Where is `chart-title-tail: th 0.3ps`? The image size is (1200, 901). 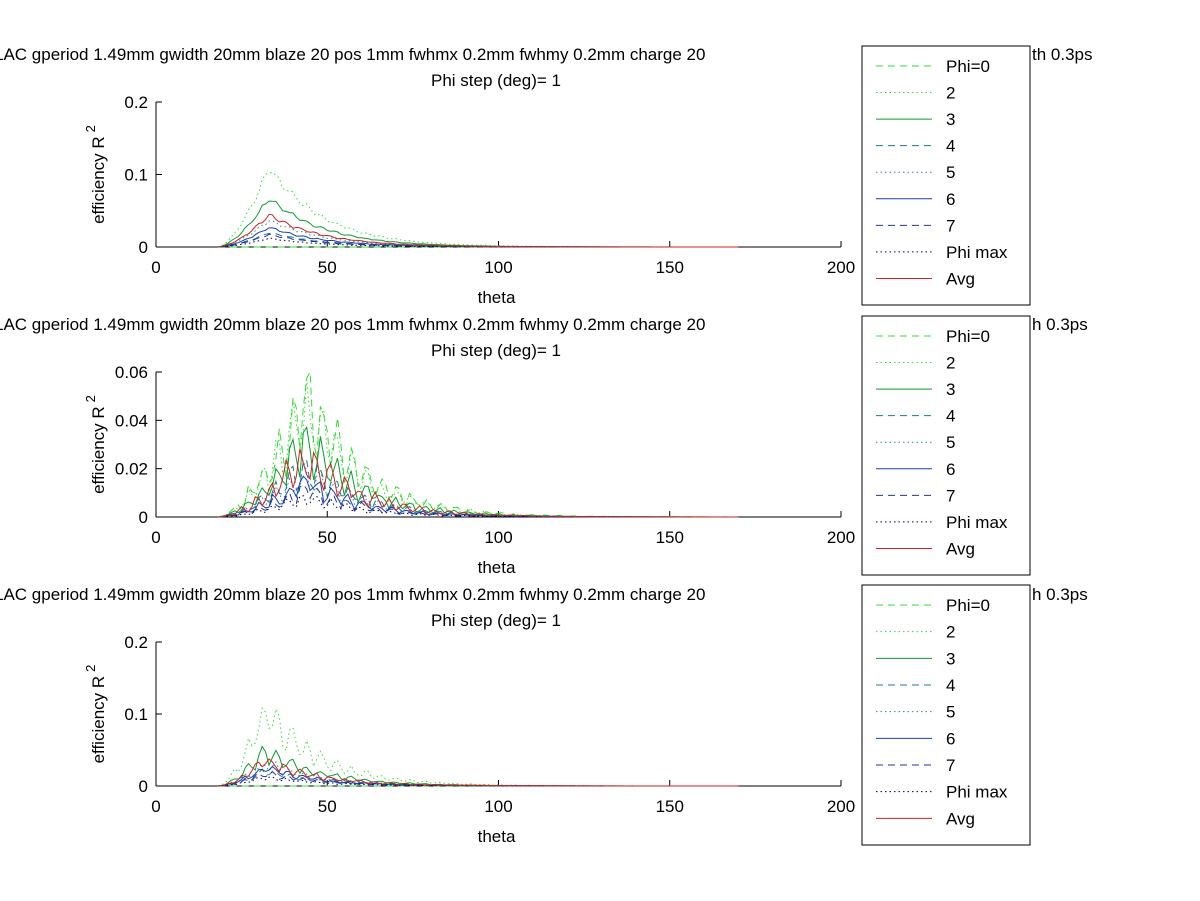 chart-title-tail: th 0.3ps is located at coordinates (1062, 54).